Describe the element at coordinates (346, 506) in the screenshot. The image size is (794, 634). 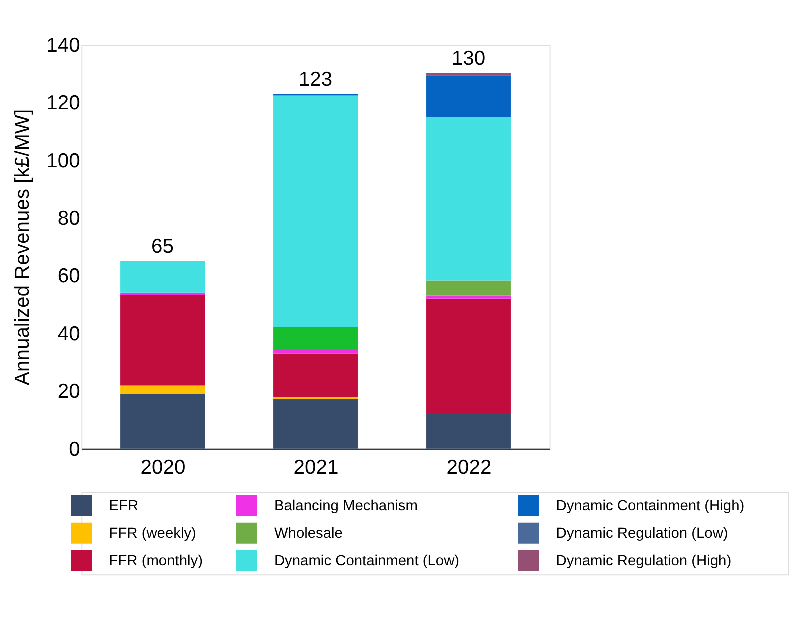
I see `legend-label: Balancing Mechanism` at that location.